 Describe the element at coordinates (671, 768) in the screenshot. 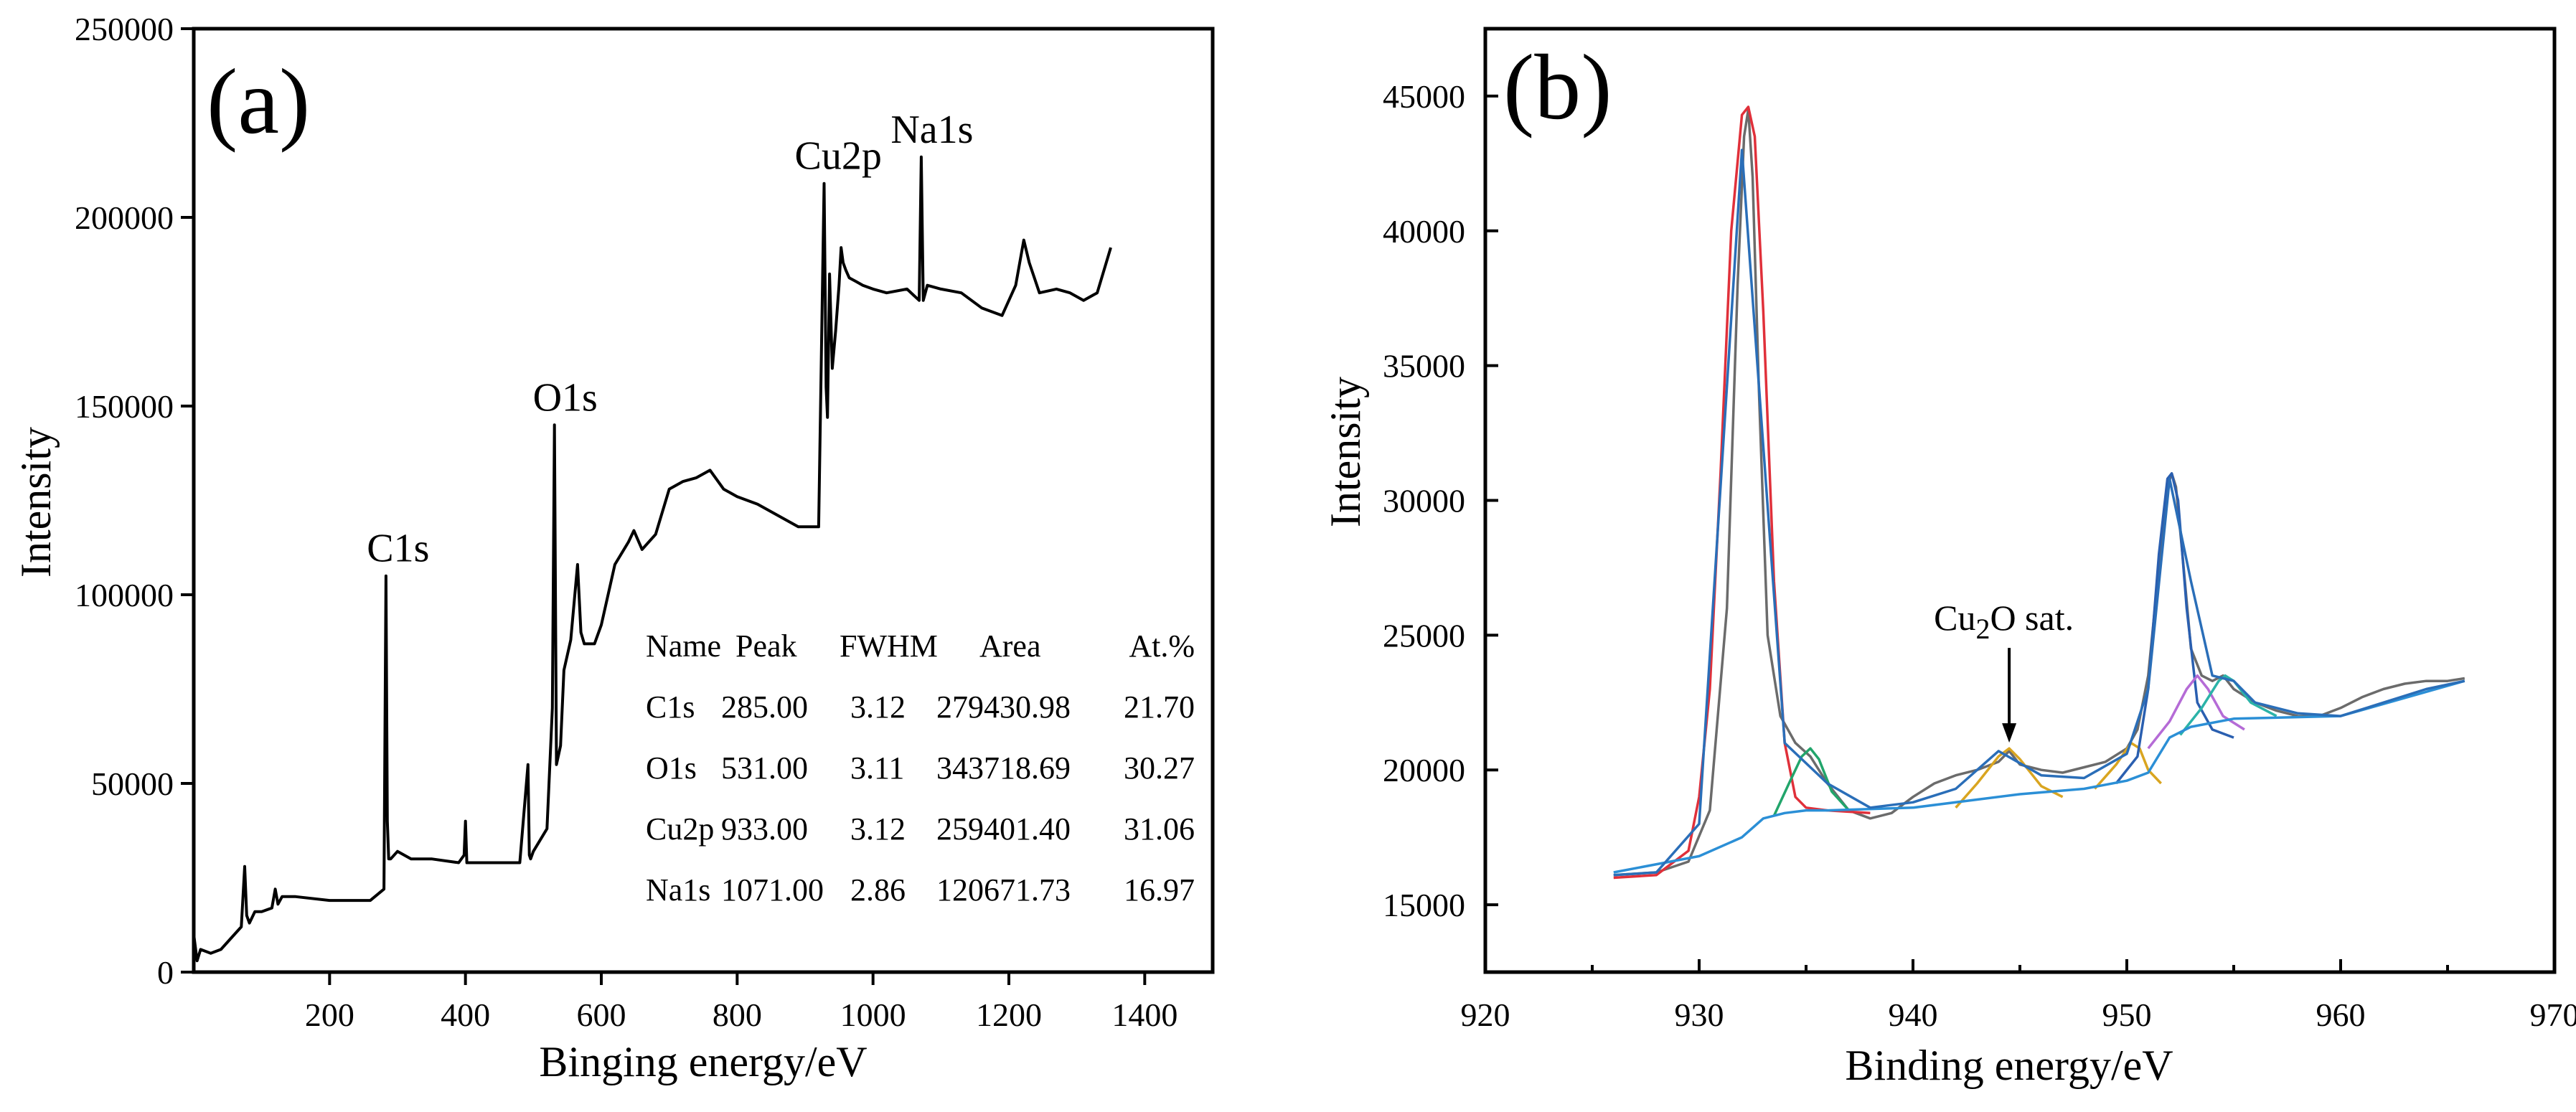

I see `table-cell: O1s` at that location.